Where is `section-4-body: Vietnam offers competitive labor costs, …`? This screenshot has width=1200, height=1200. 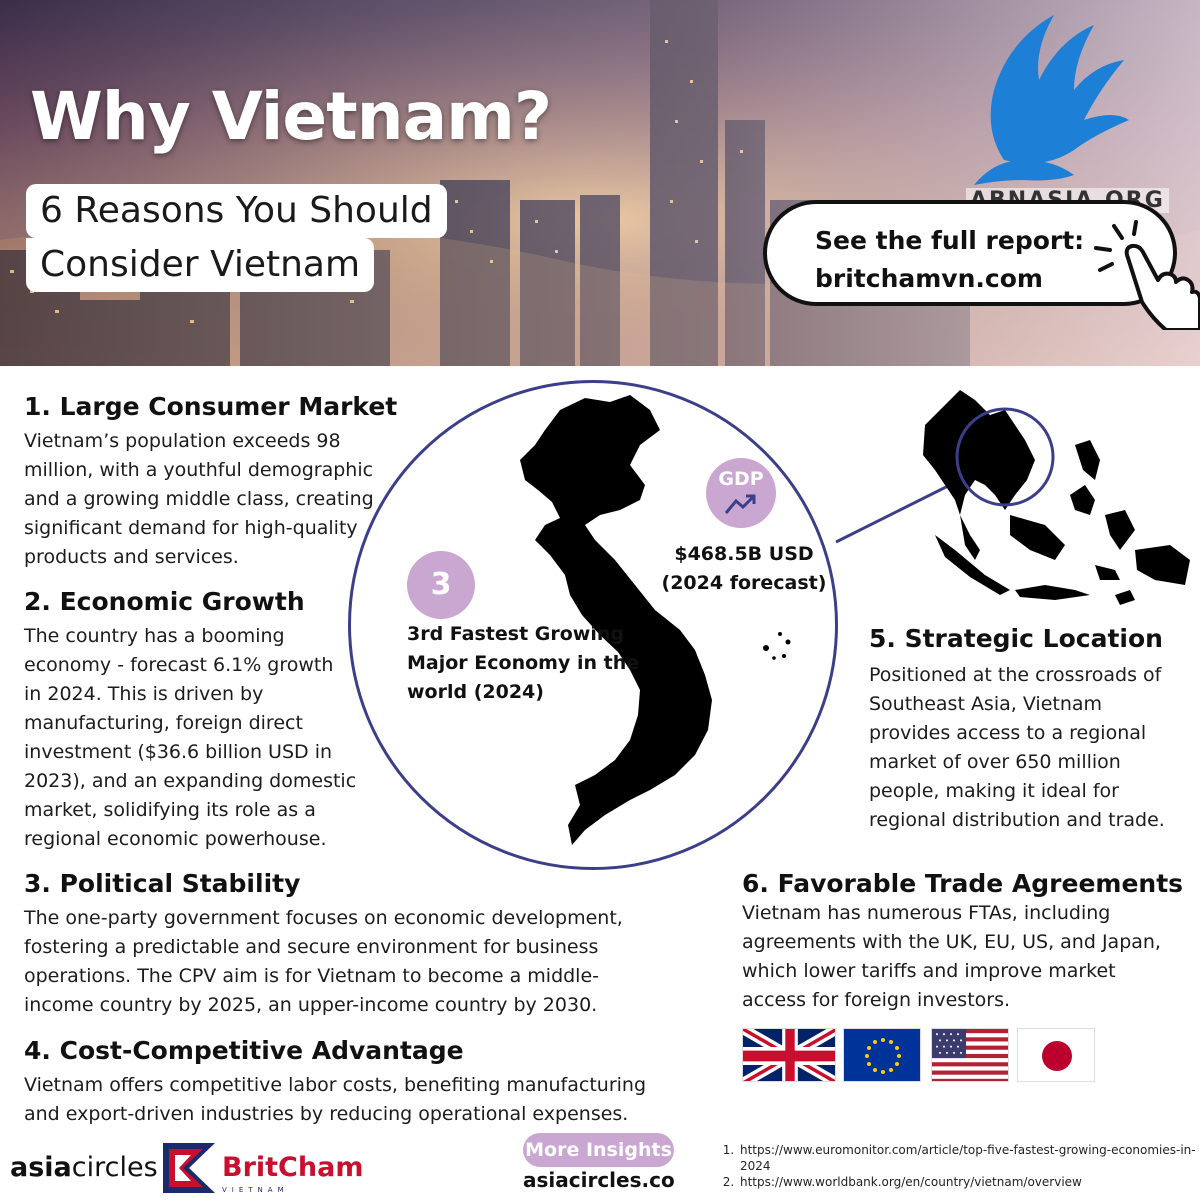
section-4-body: Vietnam offers competitive labor costs, … is located at coordinates (354, 1100).